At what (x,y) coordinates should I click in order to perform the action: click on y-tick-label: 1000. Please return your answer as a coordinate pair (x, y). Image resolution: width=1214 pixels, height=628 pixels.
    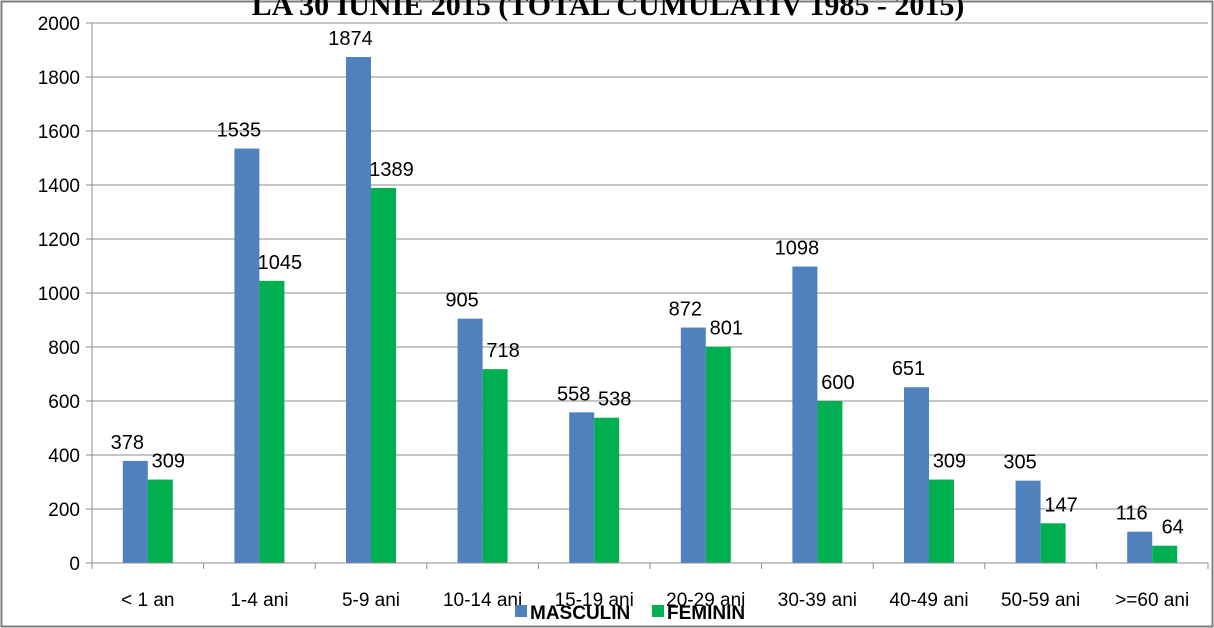
    Looking at the image, I should click on (59, 294).